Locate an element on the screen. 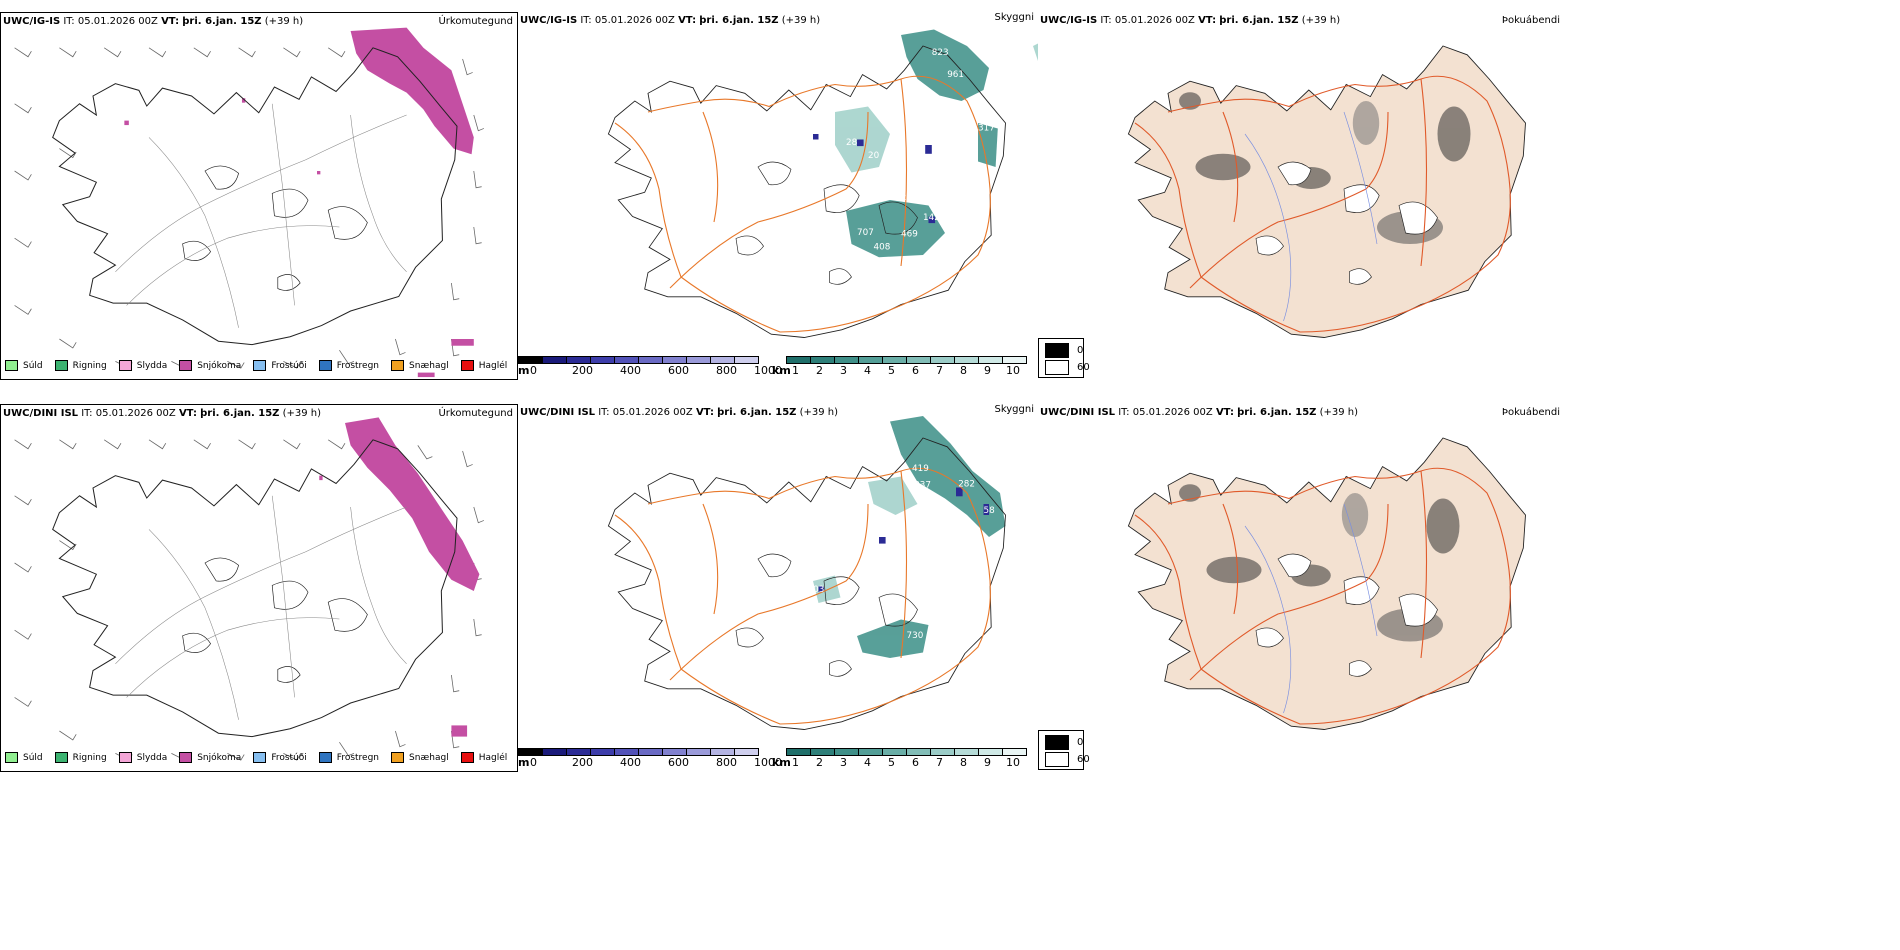 Image resolution: width=1900 pixels, height=950 pixels. fog-legend-item: 60 is located at coordinates (1067, 367).